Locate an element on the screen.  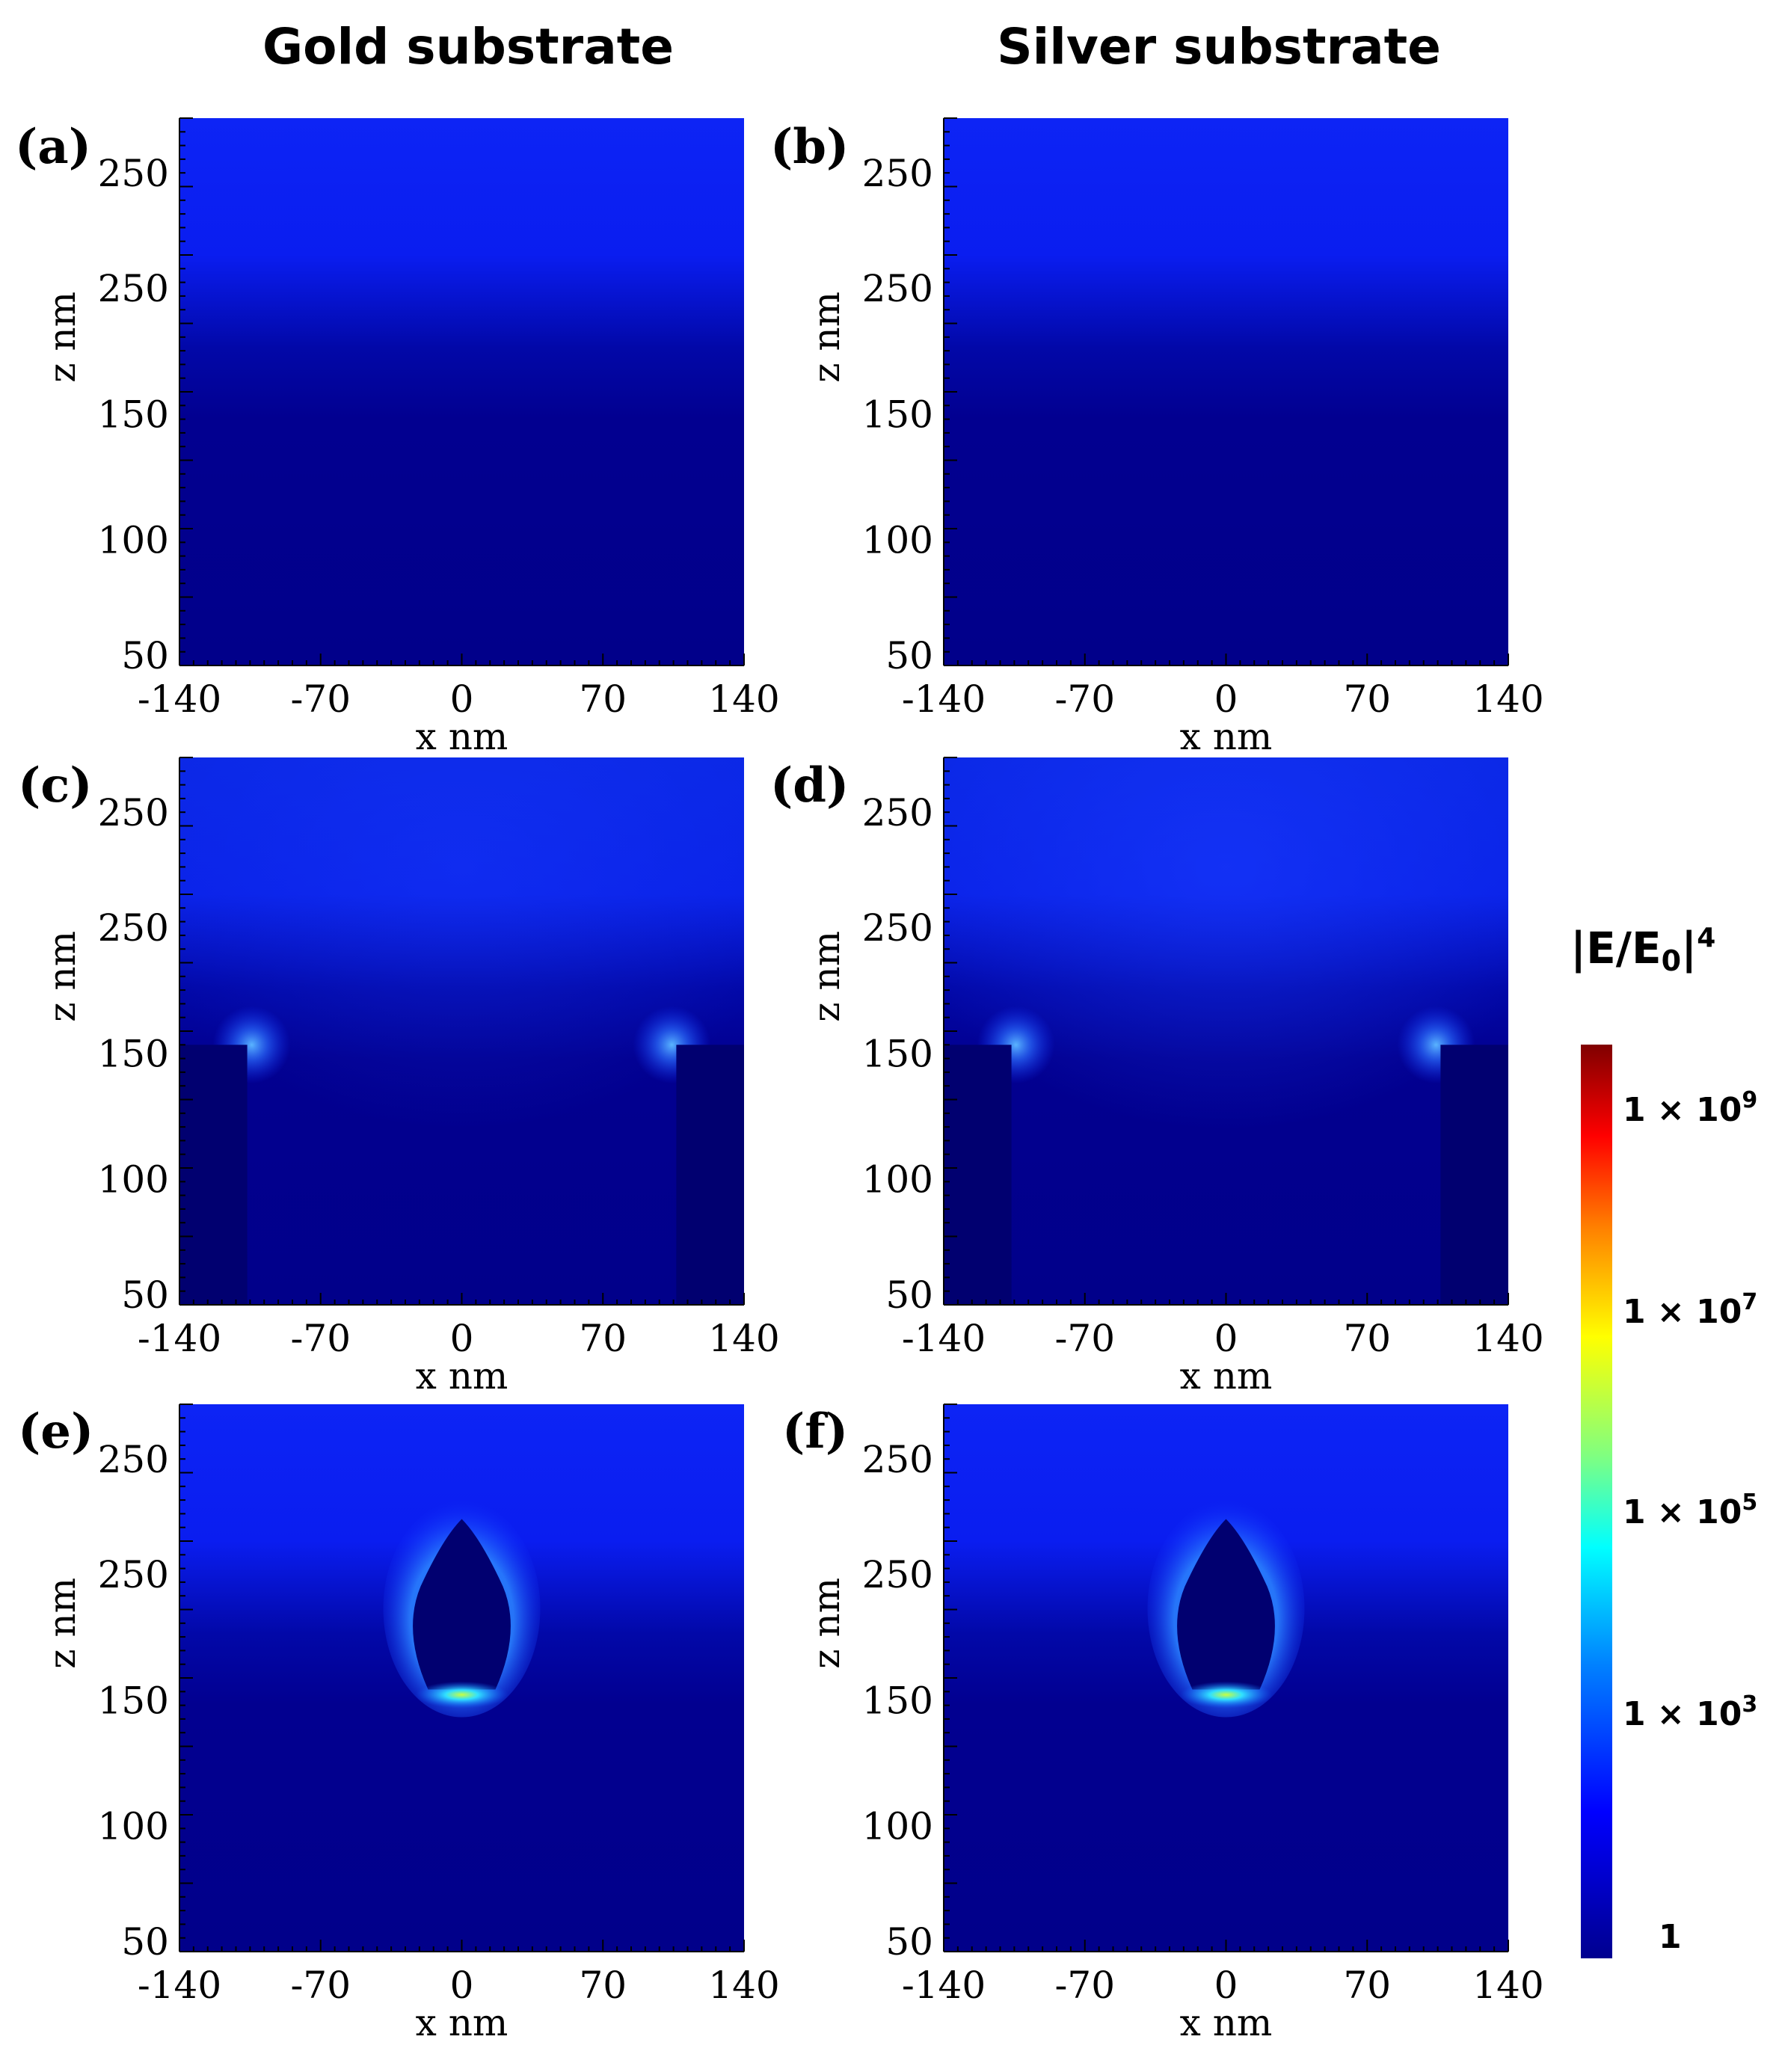
panel-label: (d) is located at coordinates (810, 786).